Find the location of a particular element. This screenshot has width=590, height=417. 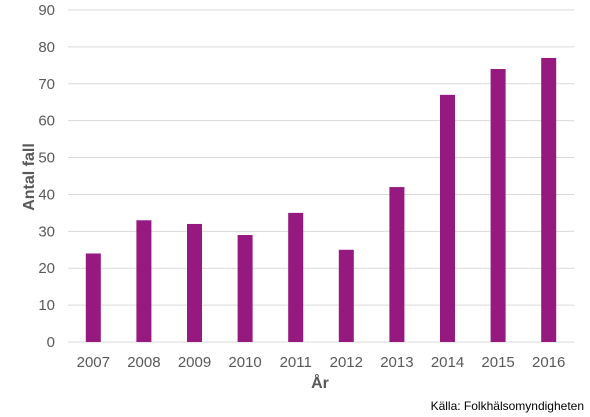

x-axis-title: År is located at coordinates (320, 382).